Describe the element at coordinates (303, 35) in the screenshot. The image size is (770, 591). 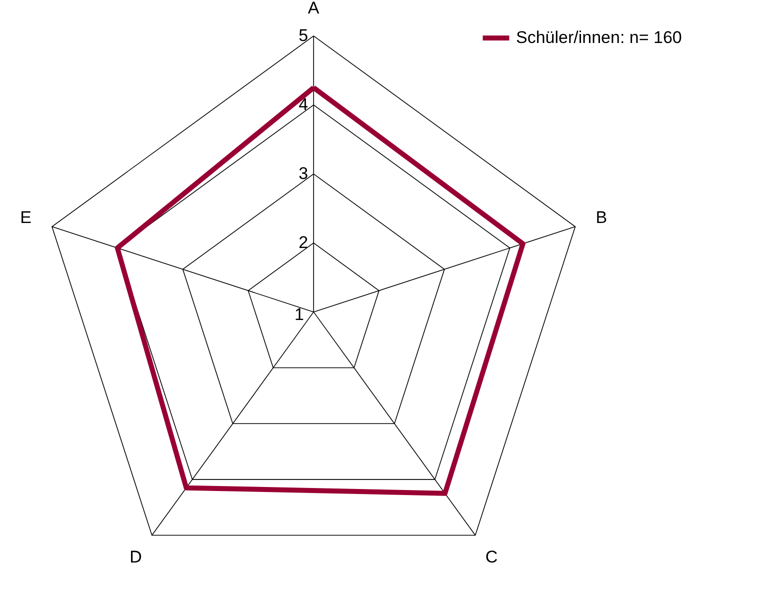
I see `y-tick-label: 5` at that location.